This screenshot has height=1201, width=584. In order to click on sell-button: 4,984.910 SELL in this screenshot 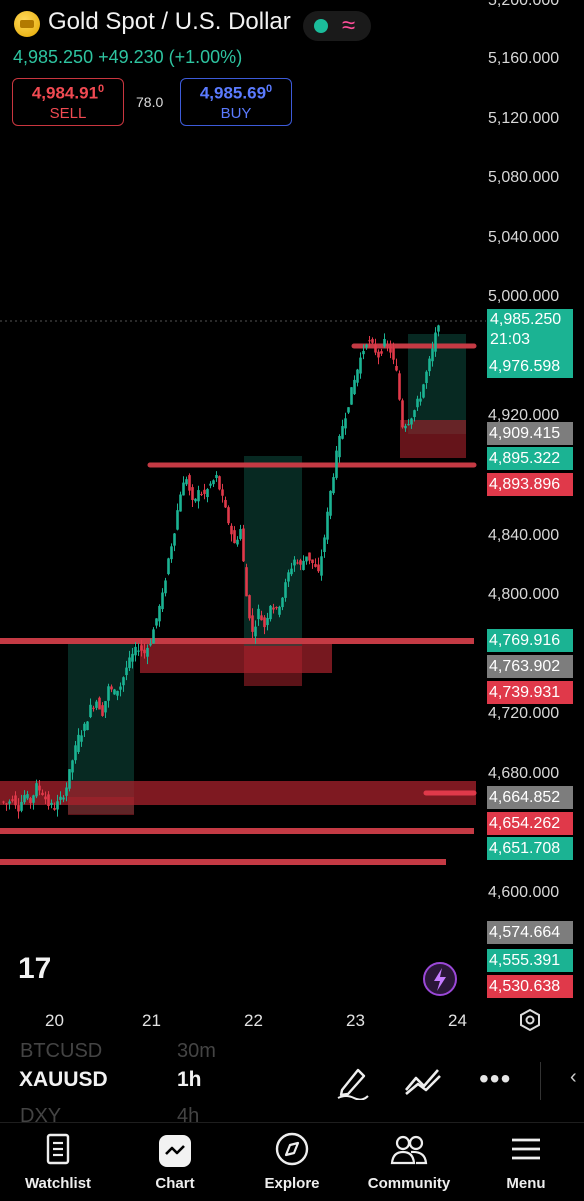, I will do `click(68, 102)`.